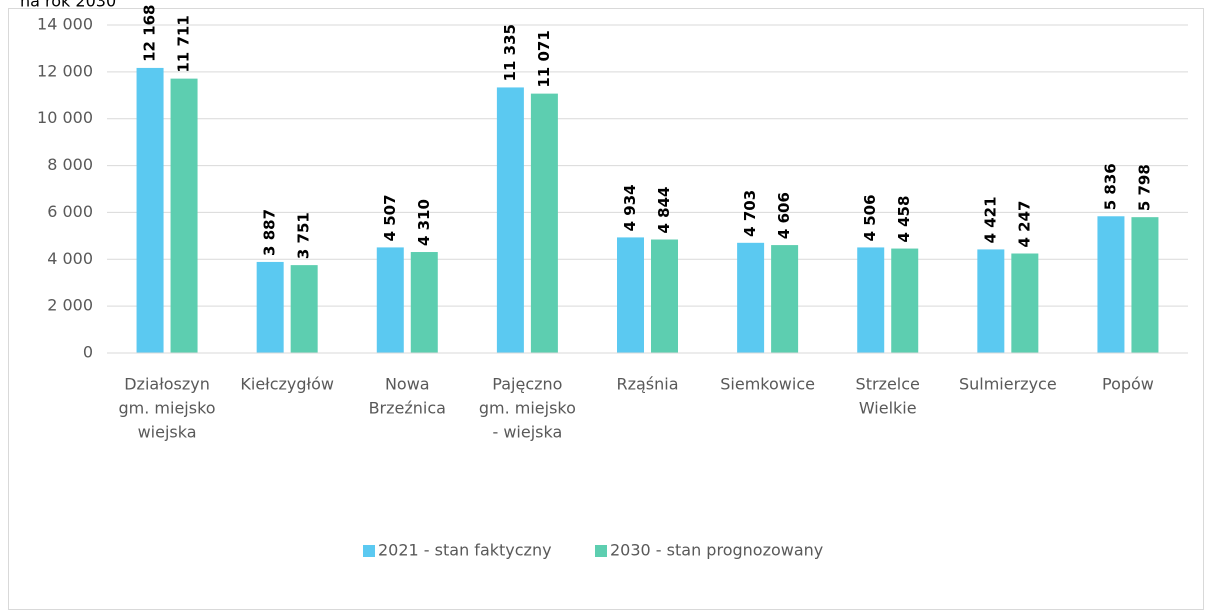 This screenshot has width=1205, height=611. What do you see at coordinates (70, 164) in the screenshot?
I see `y-tick-label: 8 000` at bounding box center [70, 164].